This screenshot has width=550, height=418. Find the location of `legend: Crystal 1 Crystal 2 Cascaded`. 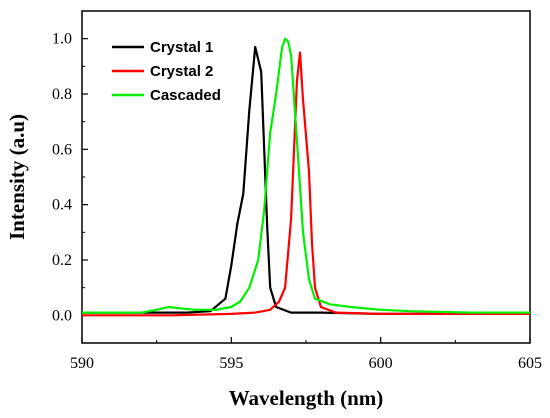

legend: Crystal 1 Crystal 2 Cascaded is located at coordinates (166, 71).